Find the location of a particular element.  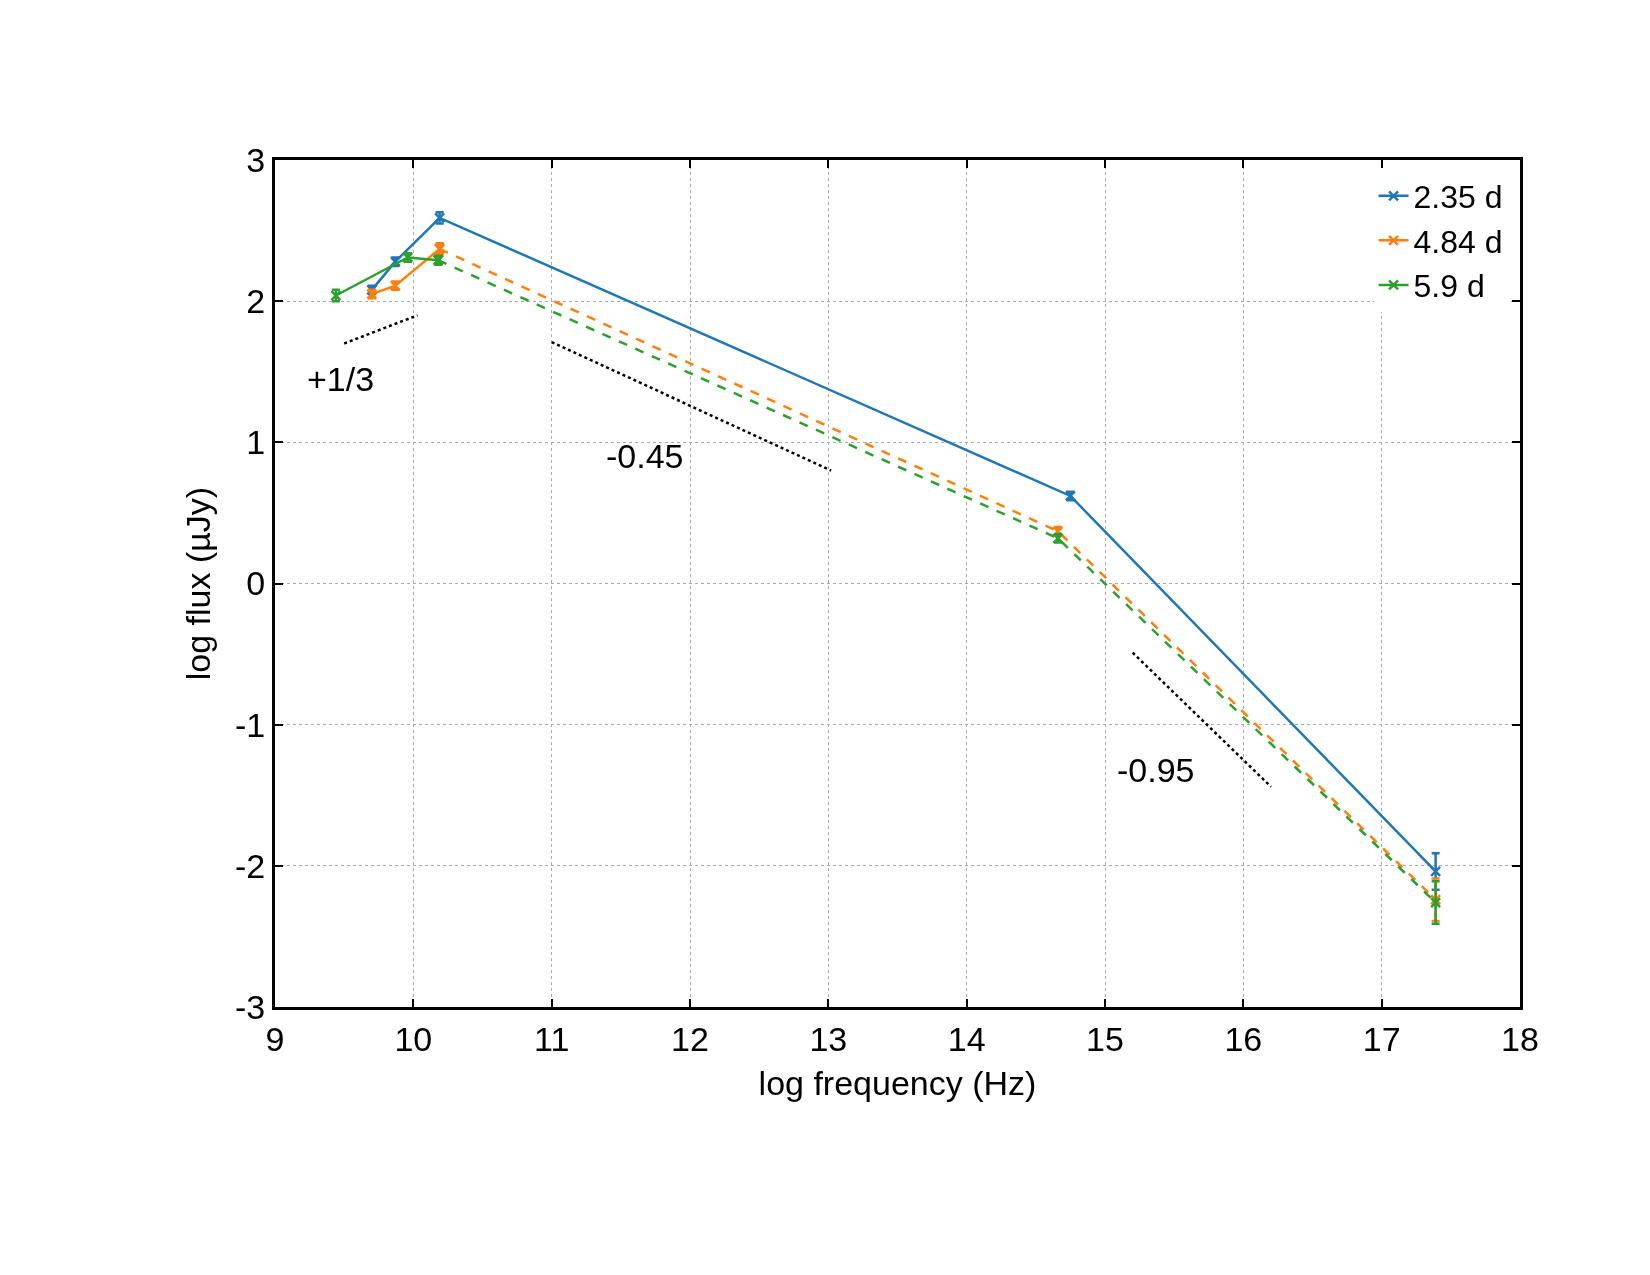

annotation: +1/3 is located at coordinates (341, 379).